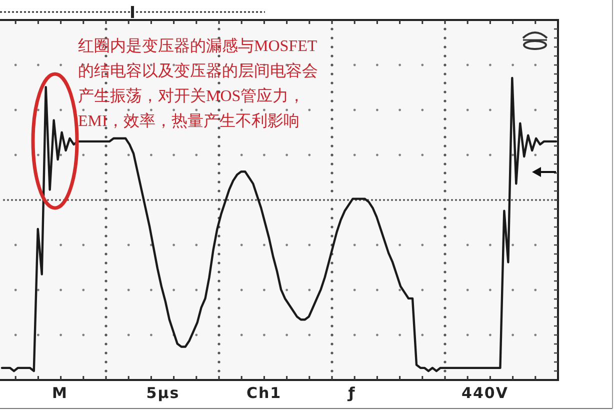 The image size is (614, 411). Describe the element at coordinates (485, 393) in the screenshot. I see `text: 440V` at that location.